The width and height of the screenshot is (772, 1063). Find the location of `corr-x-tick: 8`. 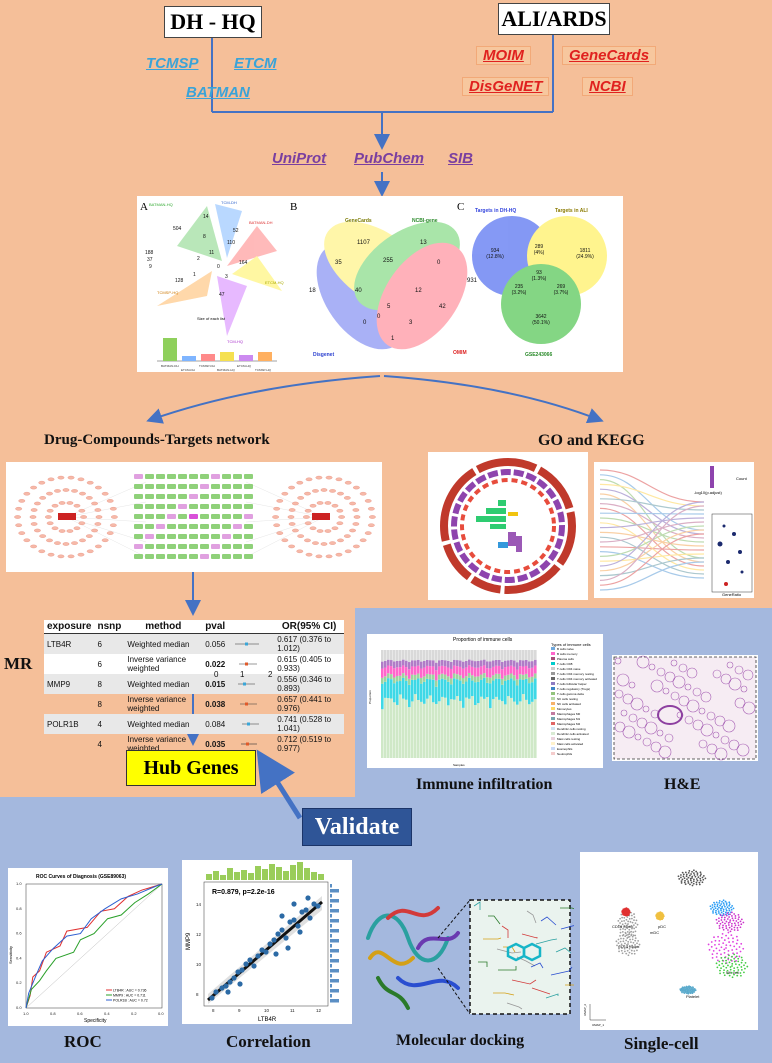

corr-x-tick: 8 is located at coordinates (213, 1010).